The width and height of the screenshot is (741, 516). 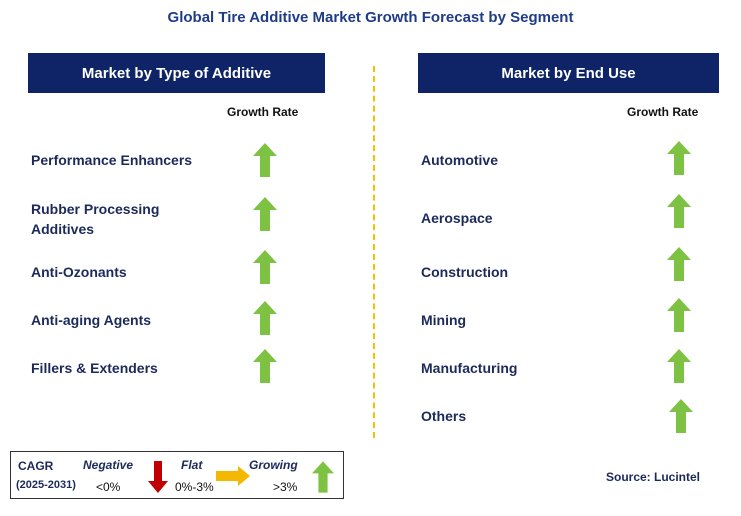 I want to click on growth-rate-label-left: Growth Rate, so click(x=263, y=112).